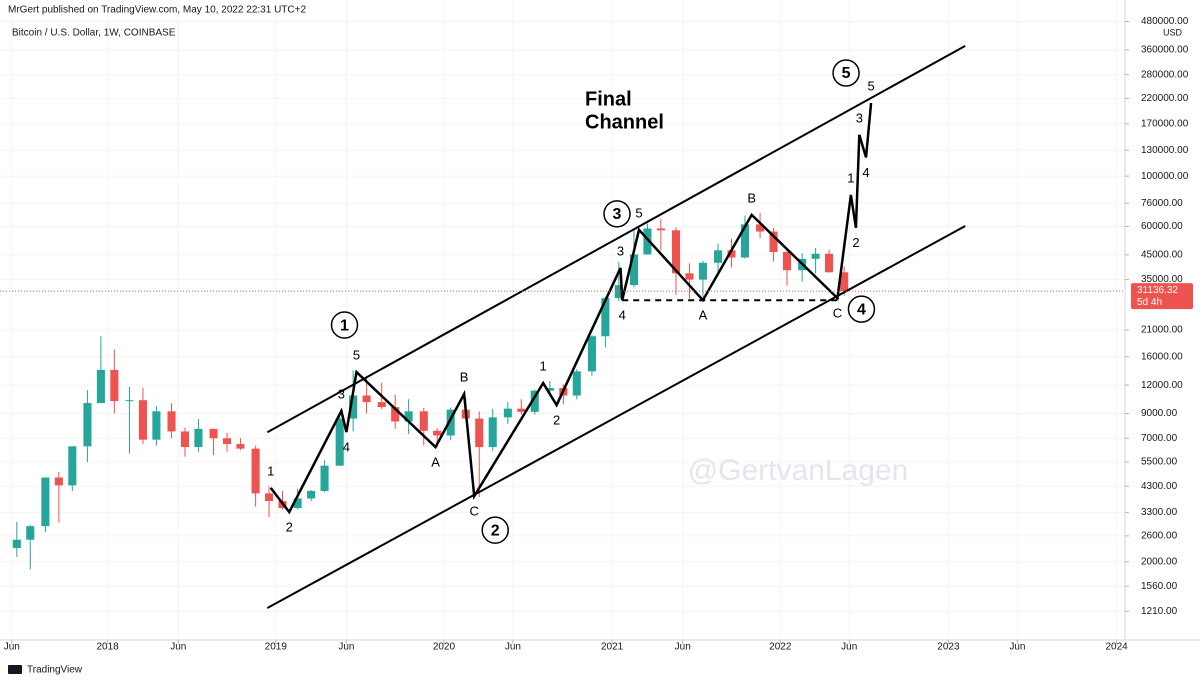  Describe the element at coordinates (1165, 21) in the screenshot. I see `y-tick-label: 480000.00` at that location.